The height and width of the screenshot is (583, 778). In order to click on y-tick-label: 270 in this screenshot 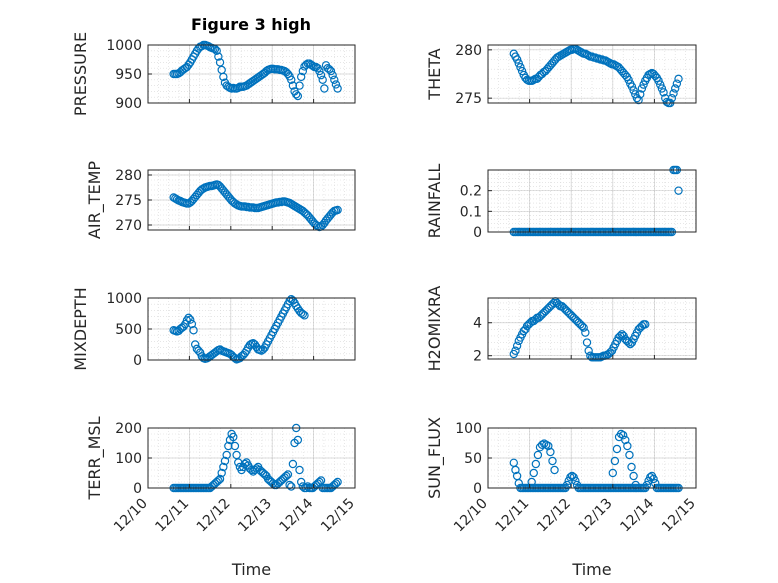, I will do `click(128, 226)`.